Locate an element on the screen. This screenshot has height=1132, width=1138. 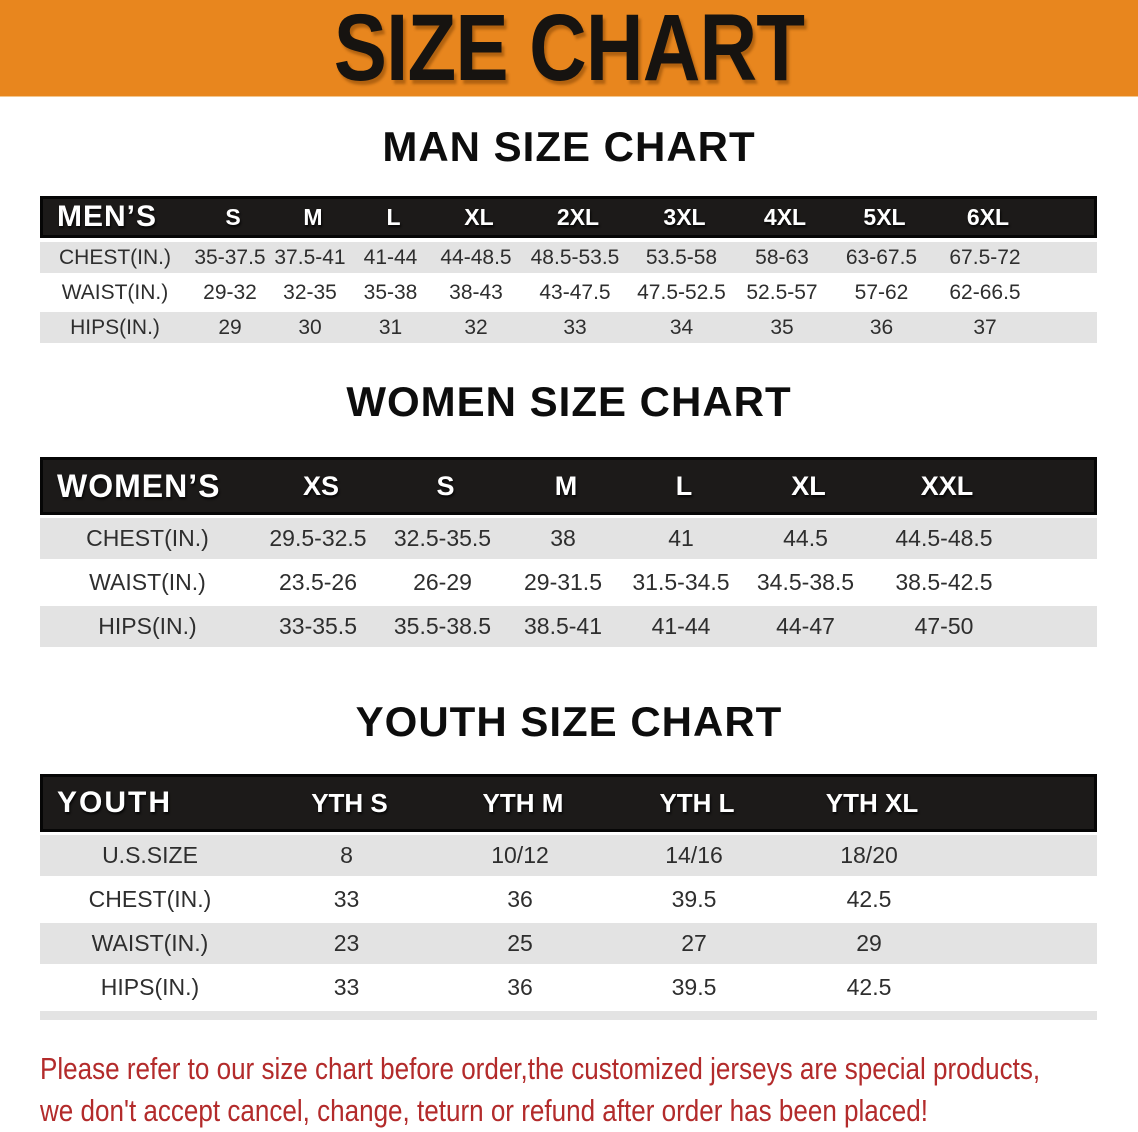
value-cell: 14/16 is located at coordinates (694, 855).